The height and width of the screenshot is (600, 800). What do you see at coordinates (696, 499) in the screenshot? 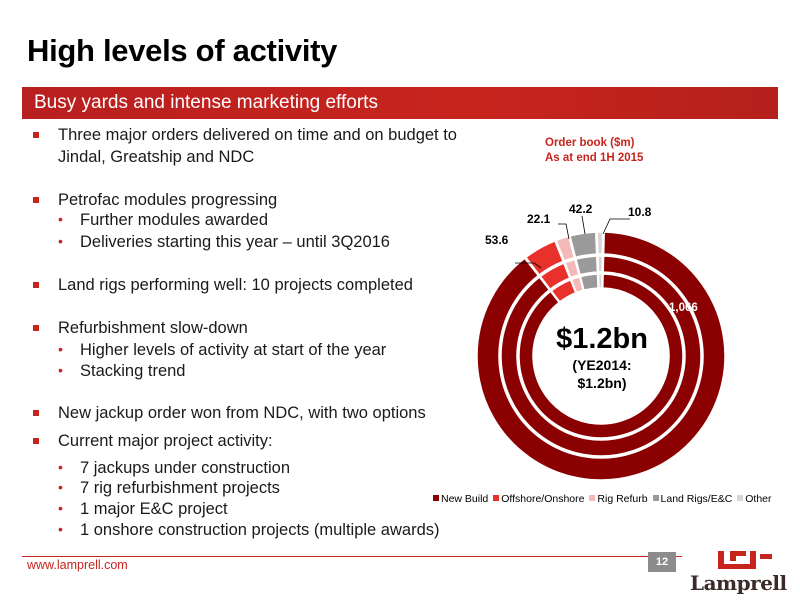
I see `legend-label: Land Rigs/E&C` at bounding box center [696, 499].